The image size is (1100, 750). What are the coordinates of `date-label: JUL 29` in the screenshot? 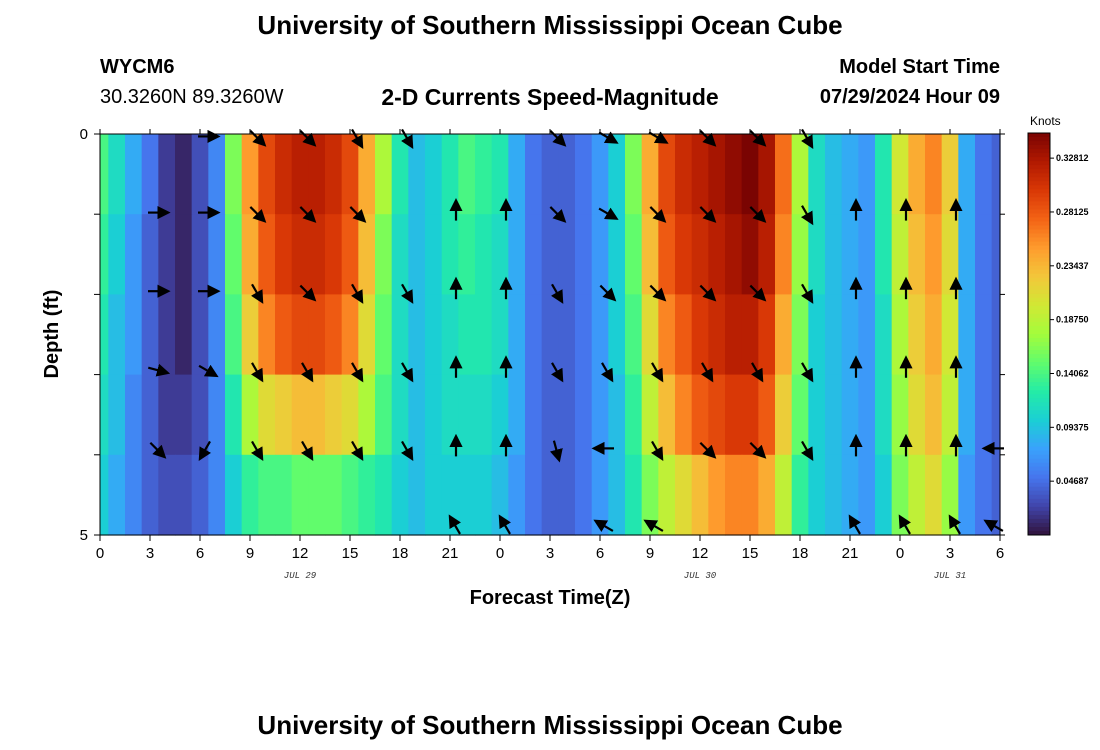 It's located at (300, 576).